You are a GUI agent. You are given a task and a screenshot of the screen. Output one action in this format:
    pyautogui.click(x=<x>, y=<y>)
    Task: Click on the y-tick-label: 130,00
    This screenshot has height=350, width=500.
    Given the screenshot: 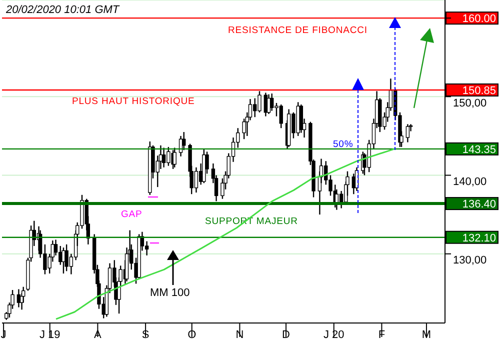 What is the action you would take?
    pyautogui.click(x=470, y=260)
    